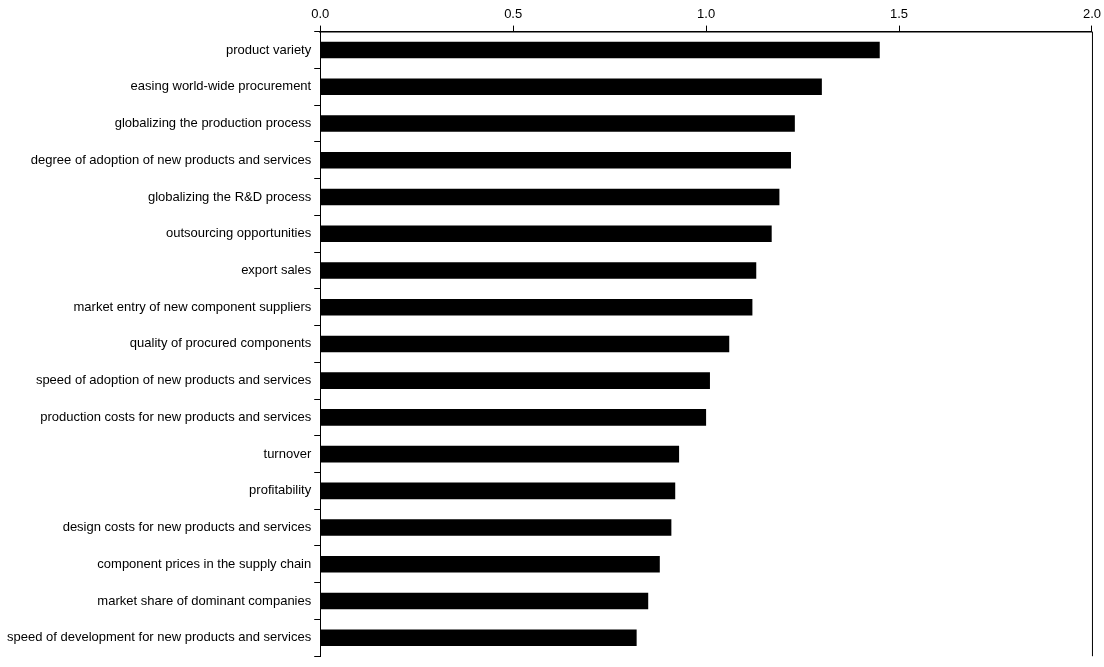 The width and height of the screenshot is (1104, 667). Describe the element at coordinates (187, 527) in the screenshot. I see `y-tick-label: design costs for new products and services` at that location.